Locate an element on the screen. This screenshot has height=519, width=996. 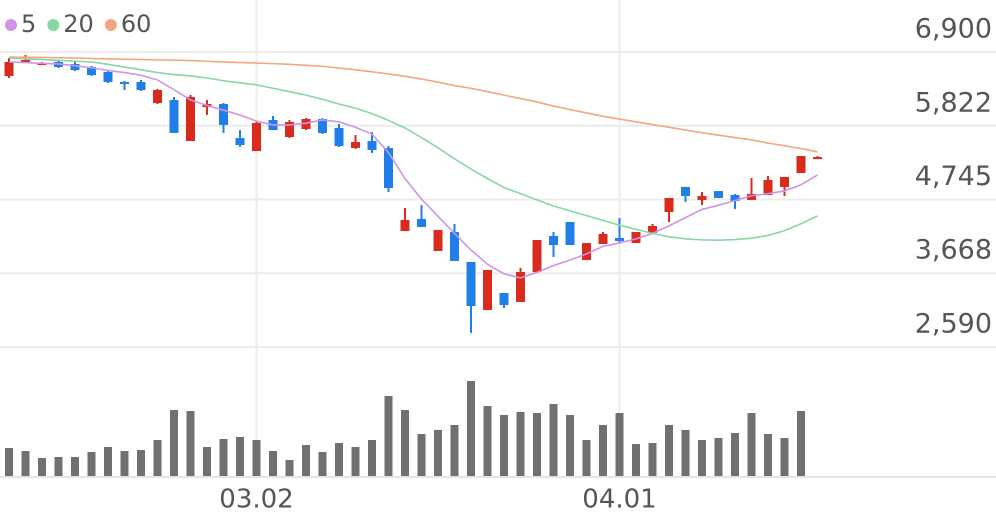
x-tick-label: 04.01 is located at coordinates (619, 500).